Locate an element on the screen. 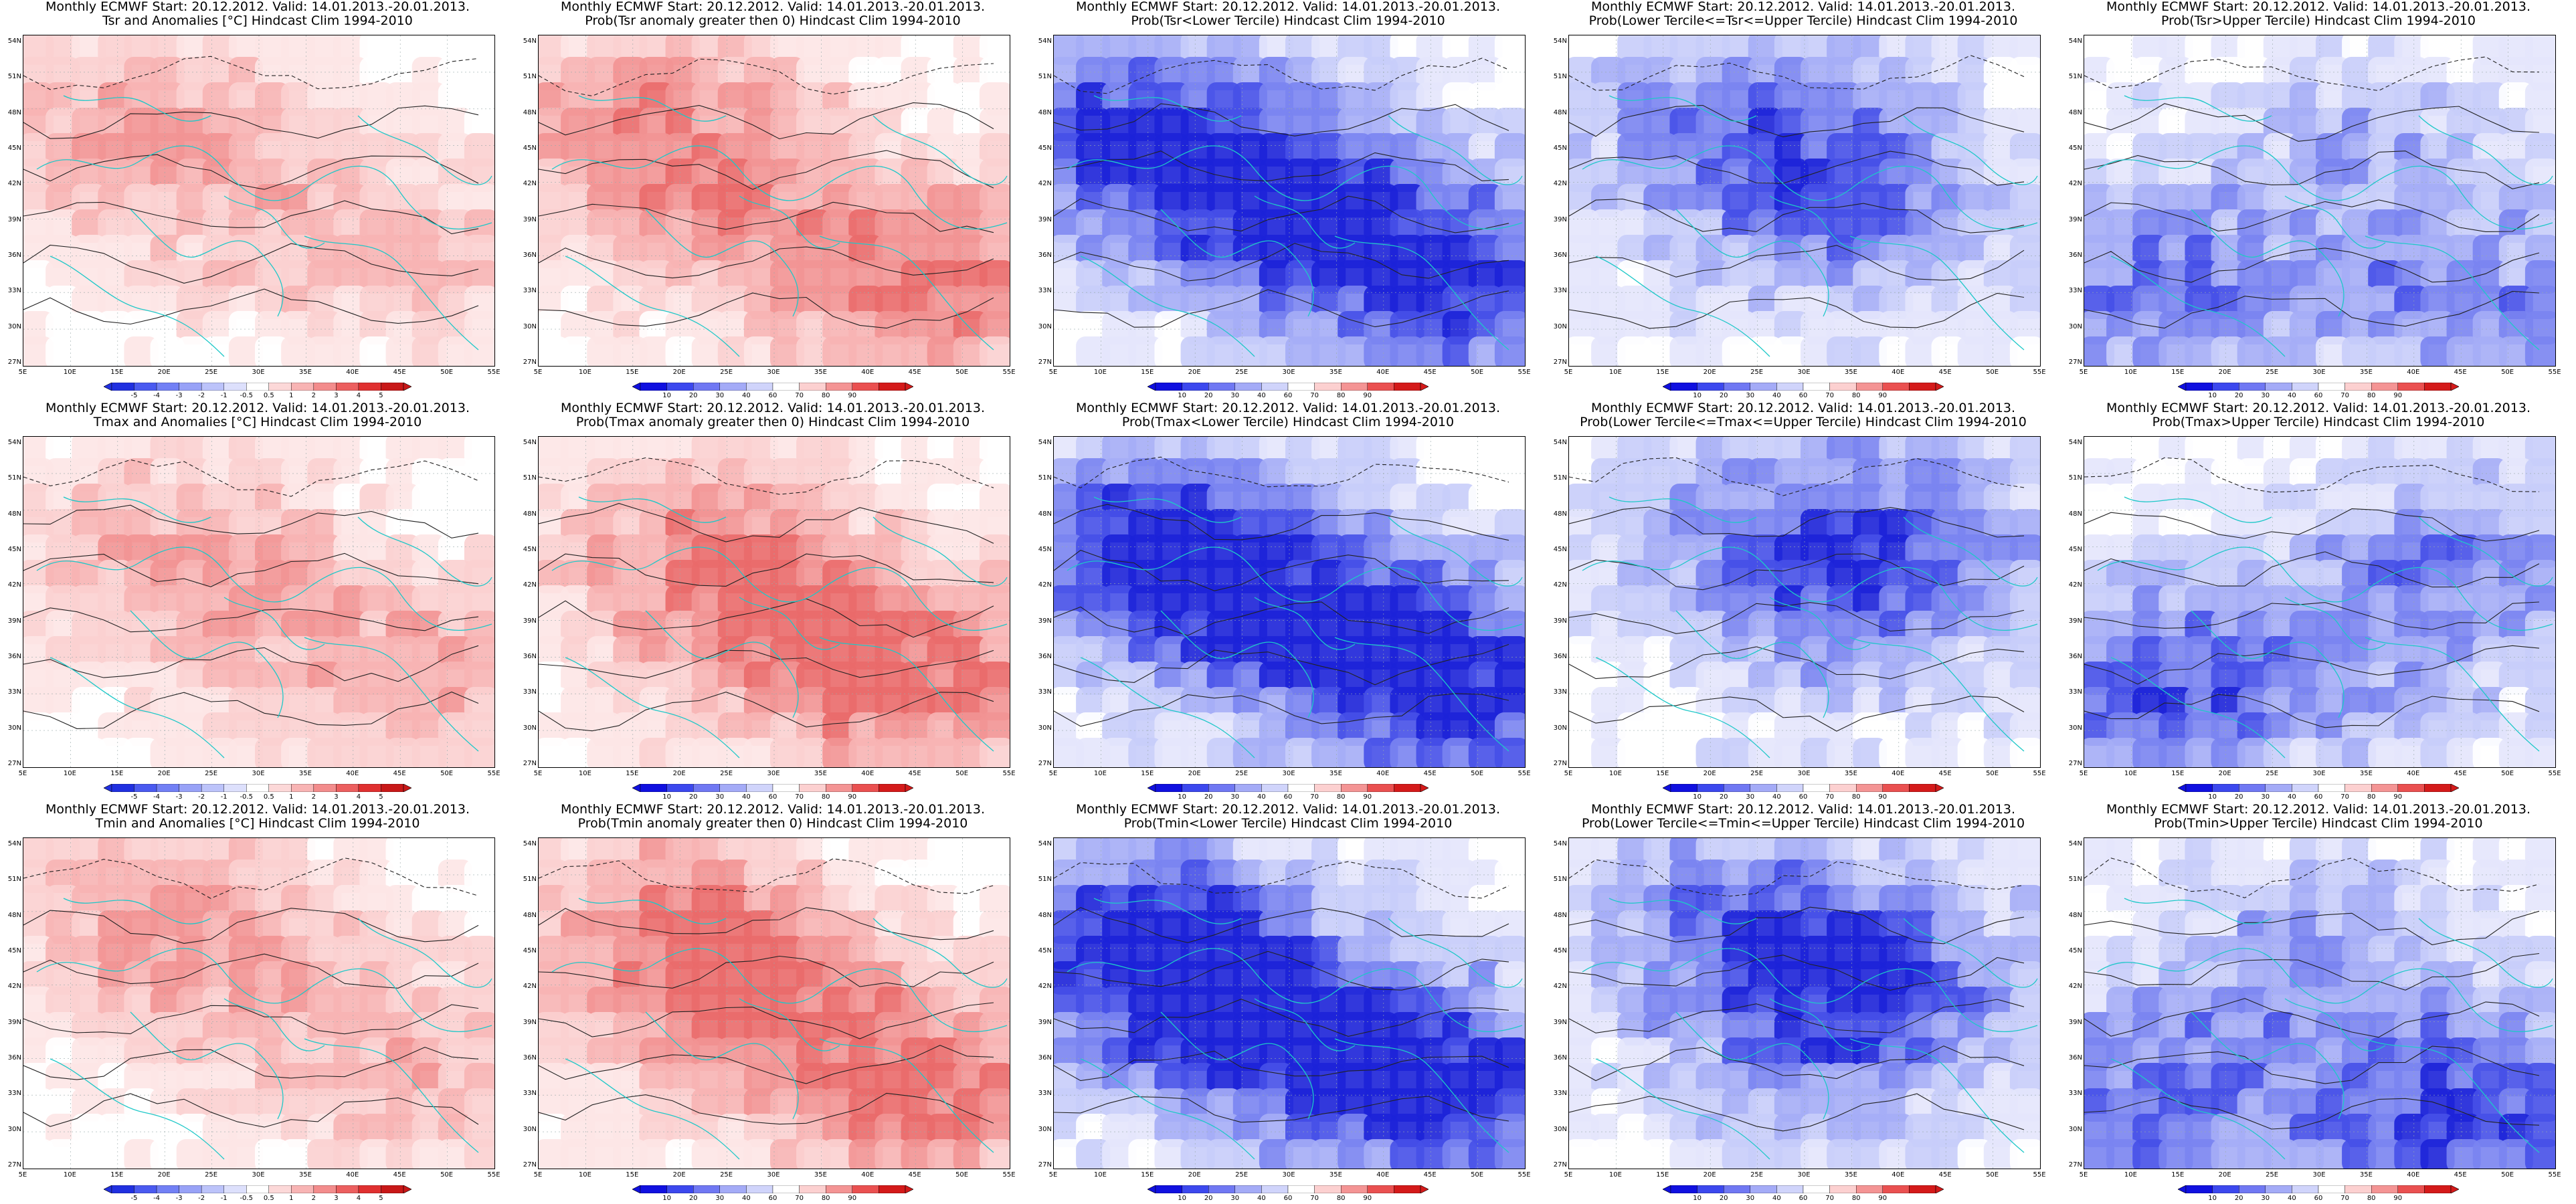 The width and height of the screenshot is (2576, 1204). colorbar-label: 70 is located at coordinates (1314, 395).